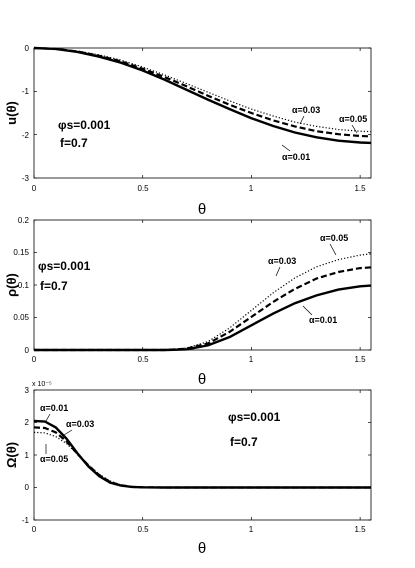 The image size is (415, 568). I want to click on y-axis-label: u(θ), so click(11, 113).